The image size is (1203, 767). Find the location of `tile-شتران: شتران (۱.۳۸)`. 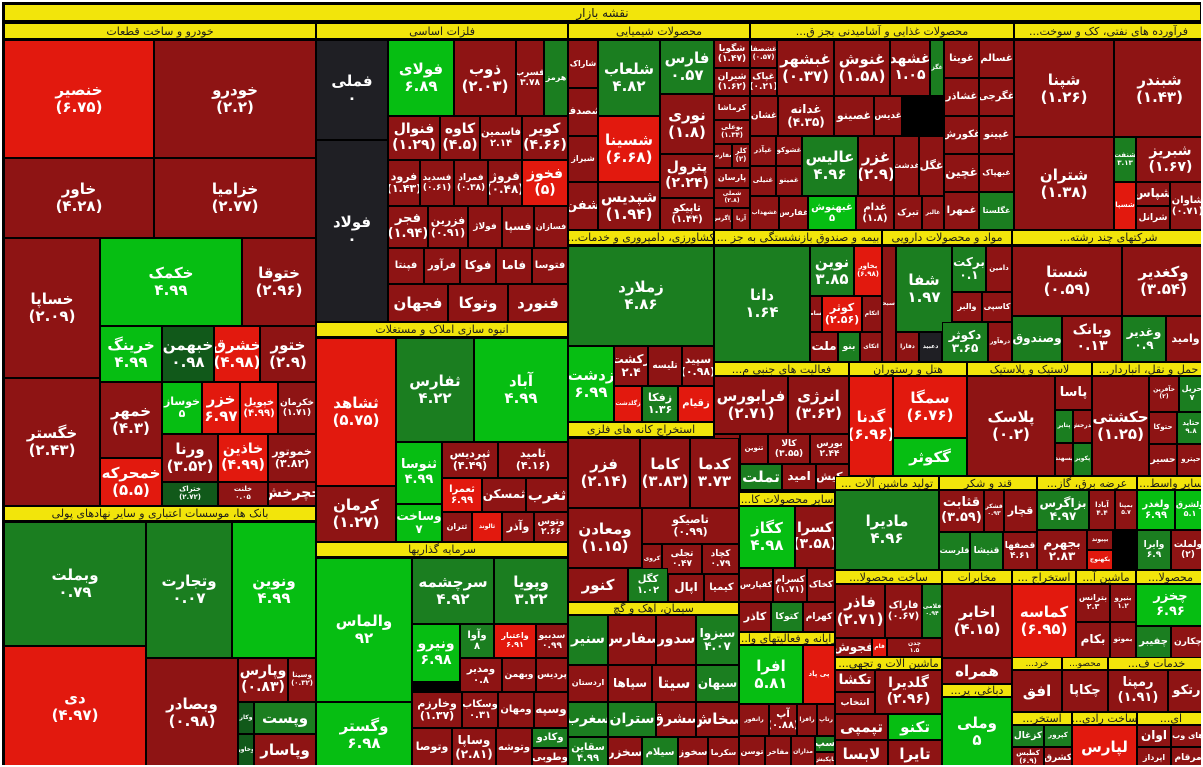

tile-شتران: شتران (۱.۳۸) is located at coordinates (1064, 183).